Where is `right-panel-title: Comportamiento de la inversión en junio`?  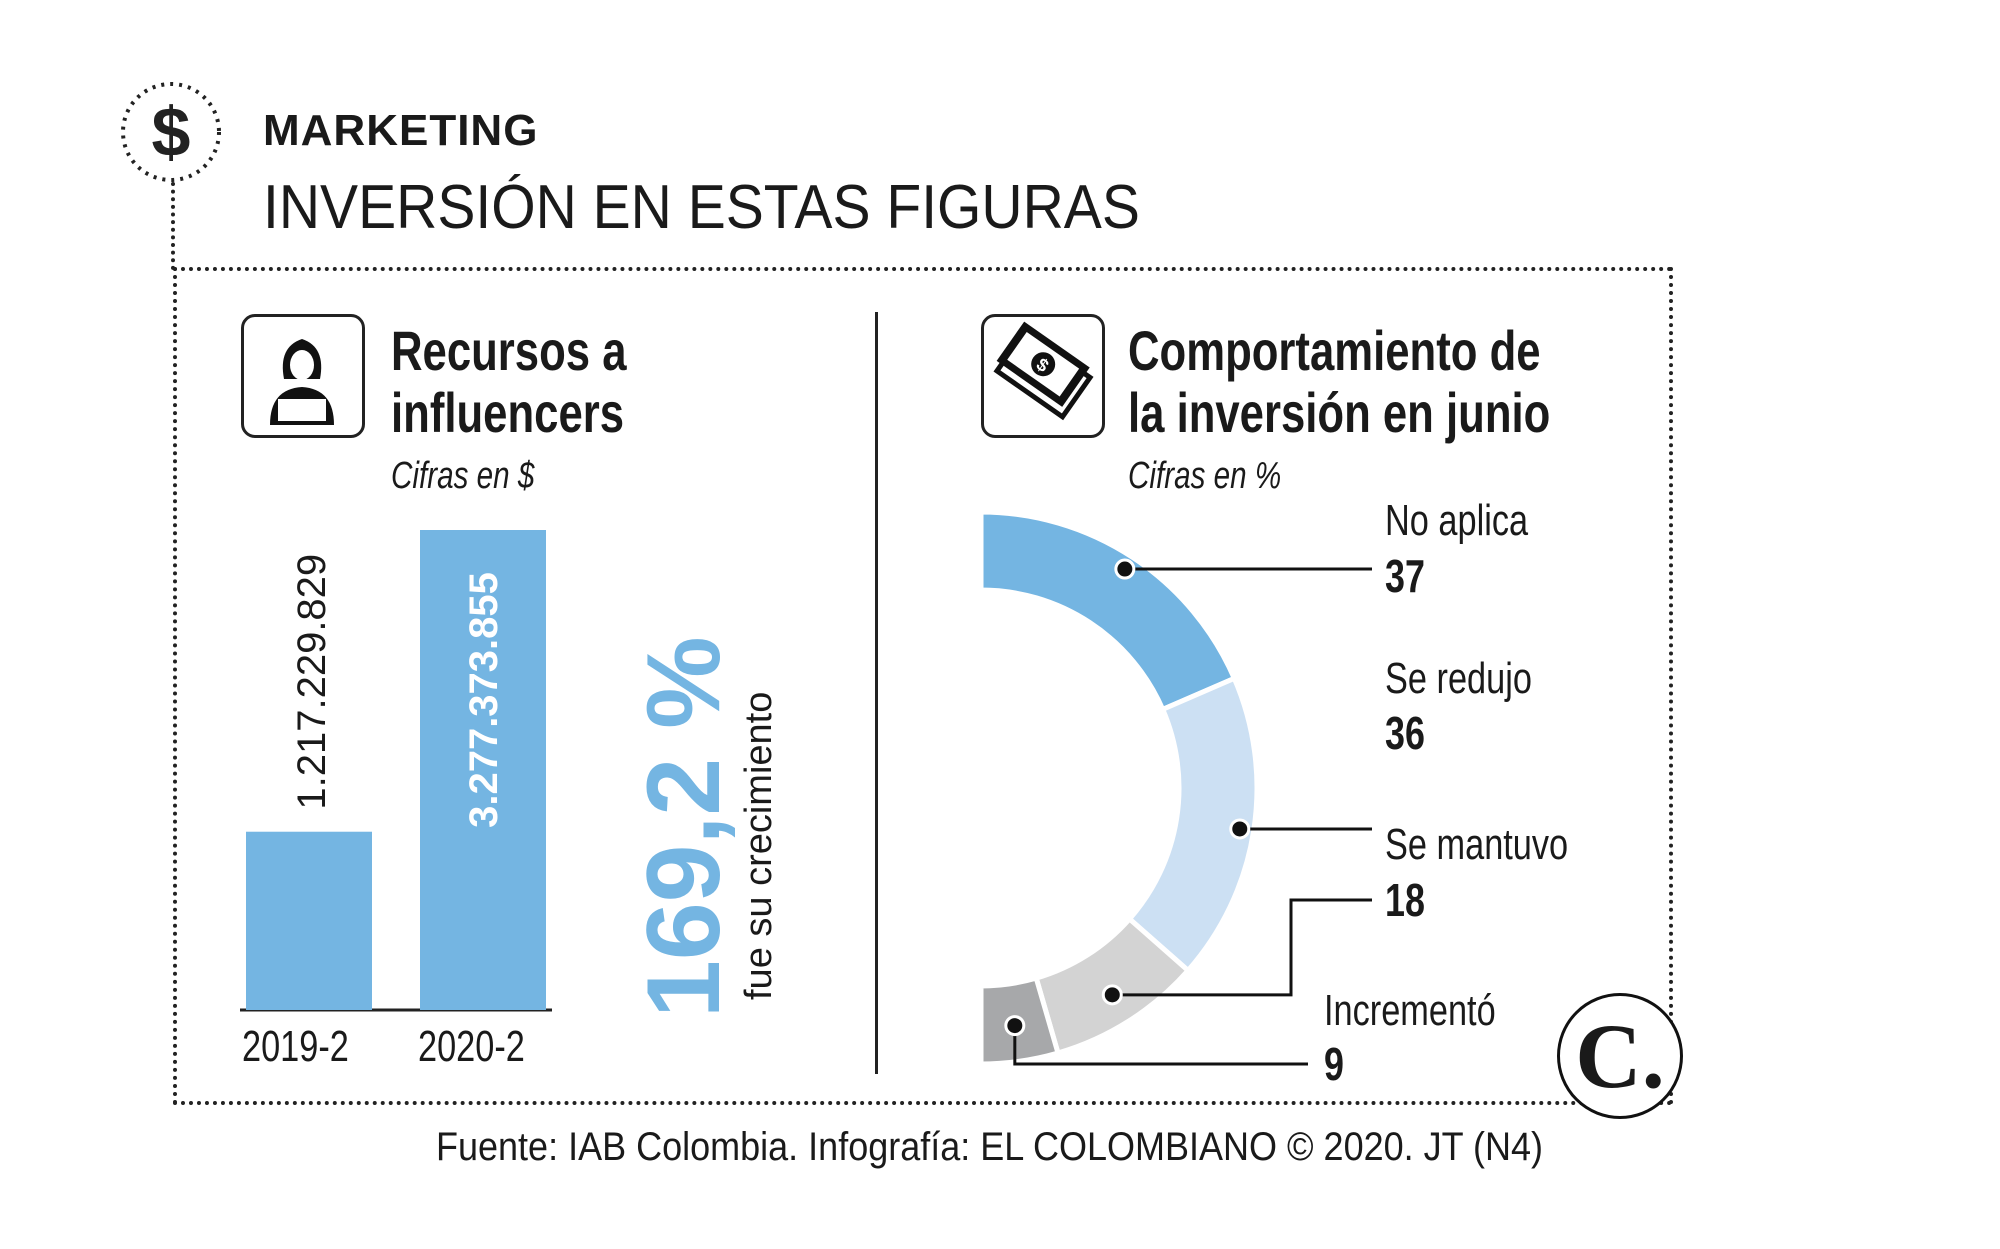
right-panel-title: Comportamiento de la inversión en junio is located at coordinates (1339, 382).